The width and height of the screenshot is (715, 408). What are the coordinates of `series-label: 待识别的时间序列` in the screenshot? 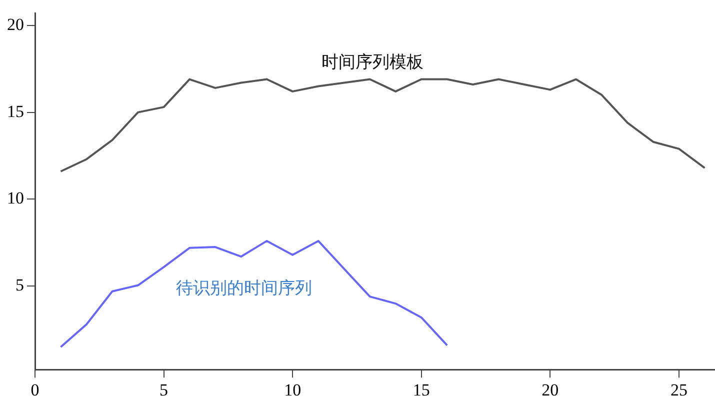 It's located at (244, 288).